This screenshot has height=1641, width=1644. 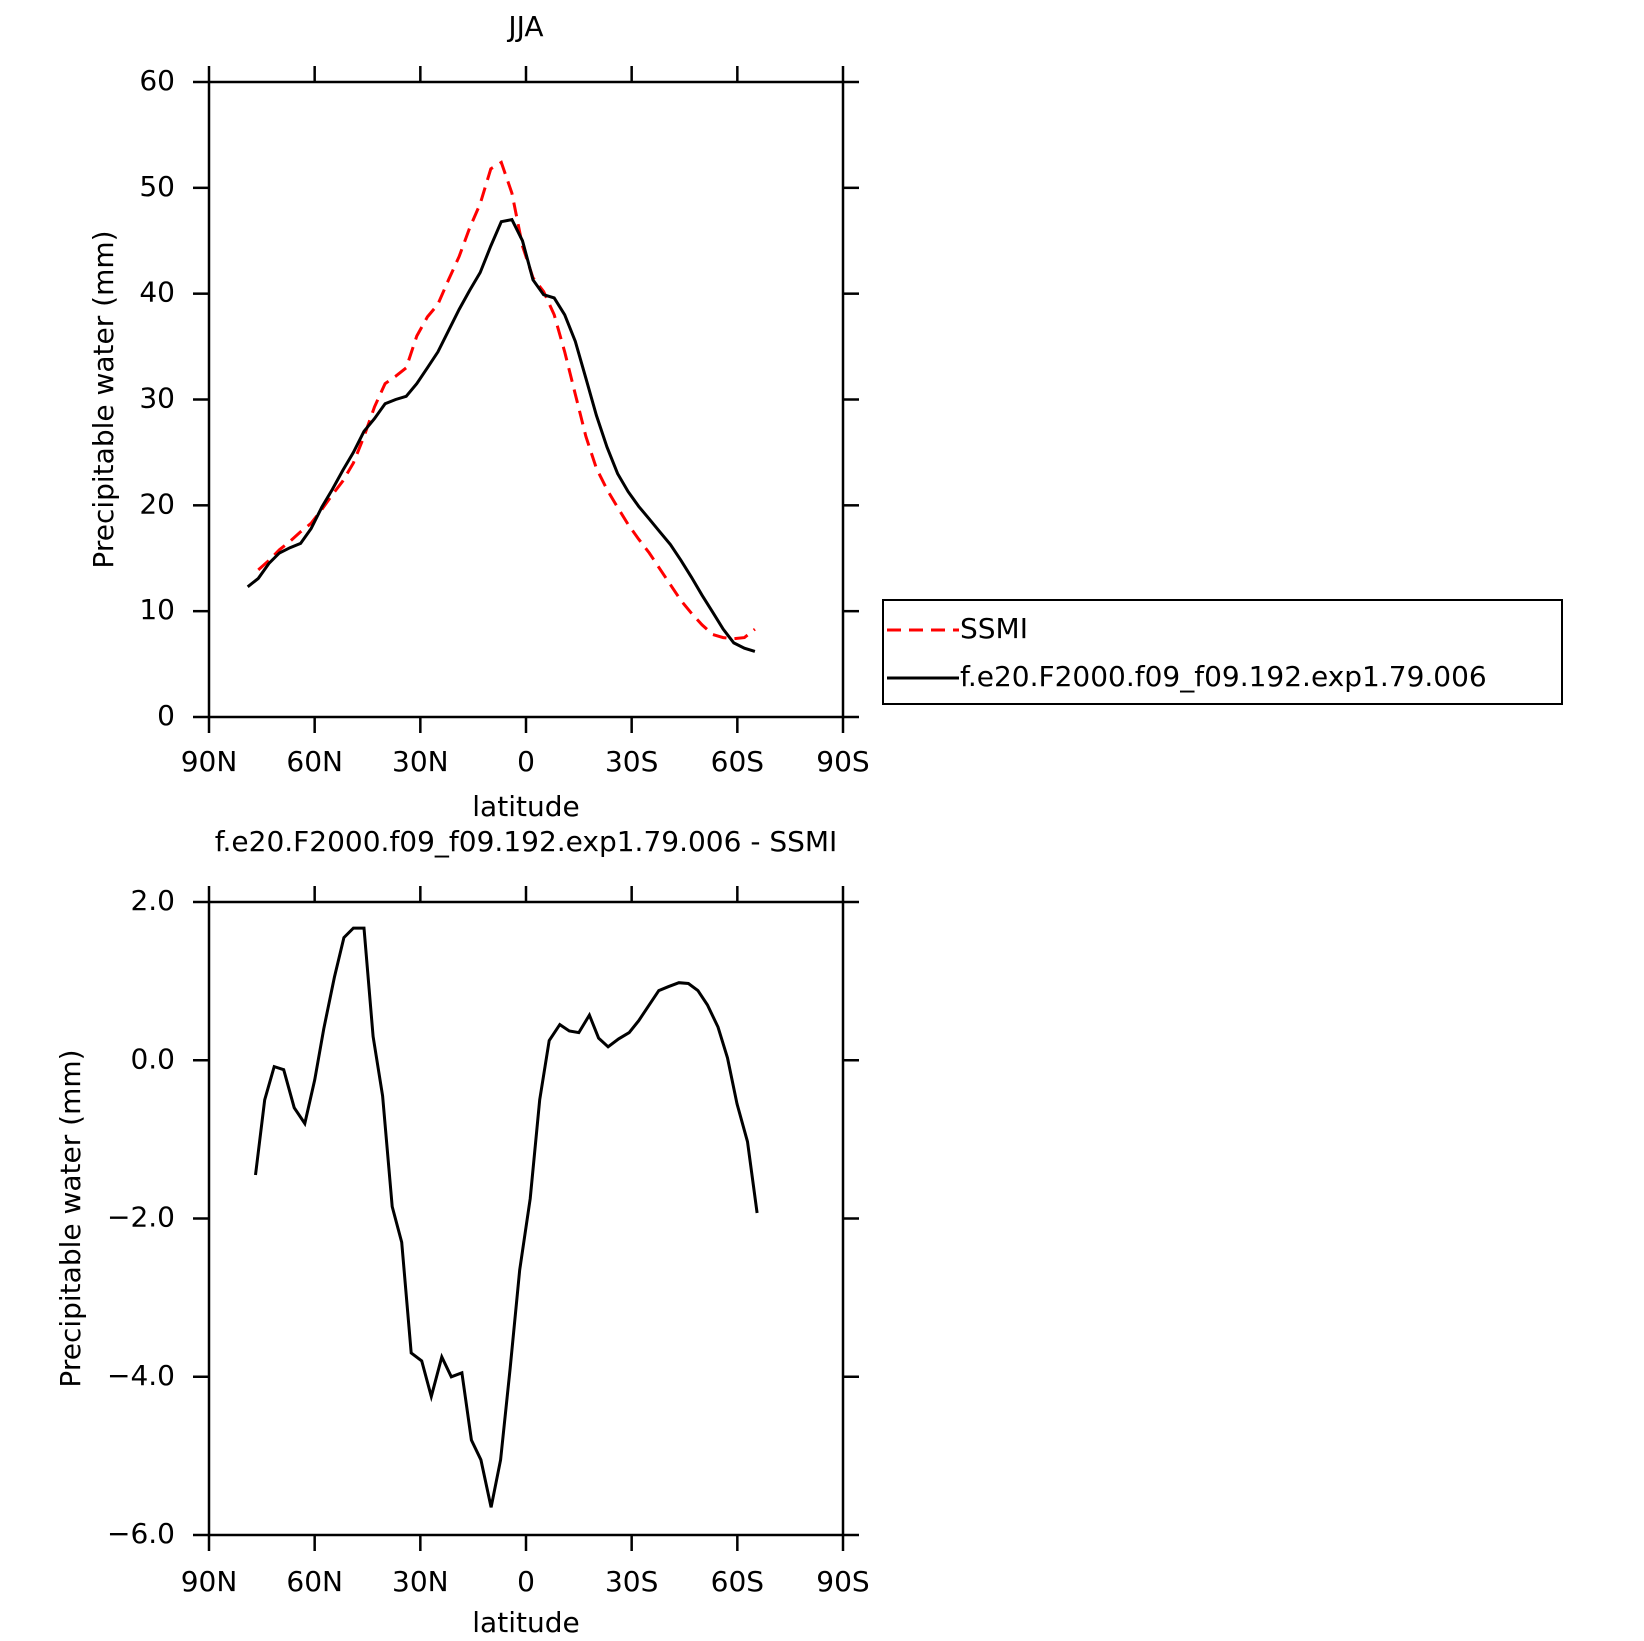 What do you see at coordinates (166, 715) in the screenshot?
I see `y-tick-label: 0` at bounding box center [166, 715].